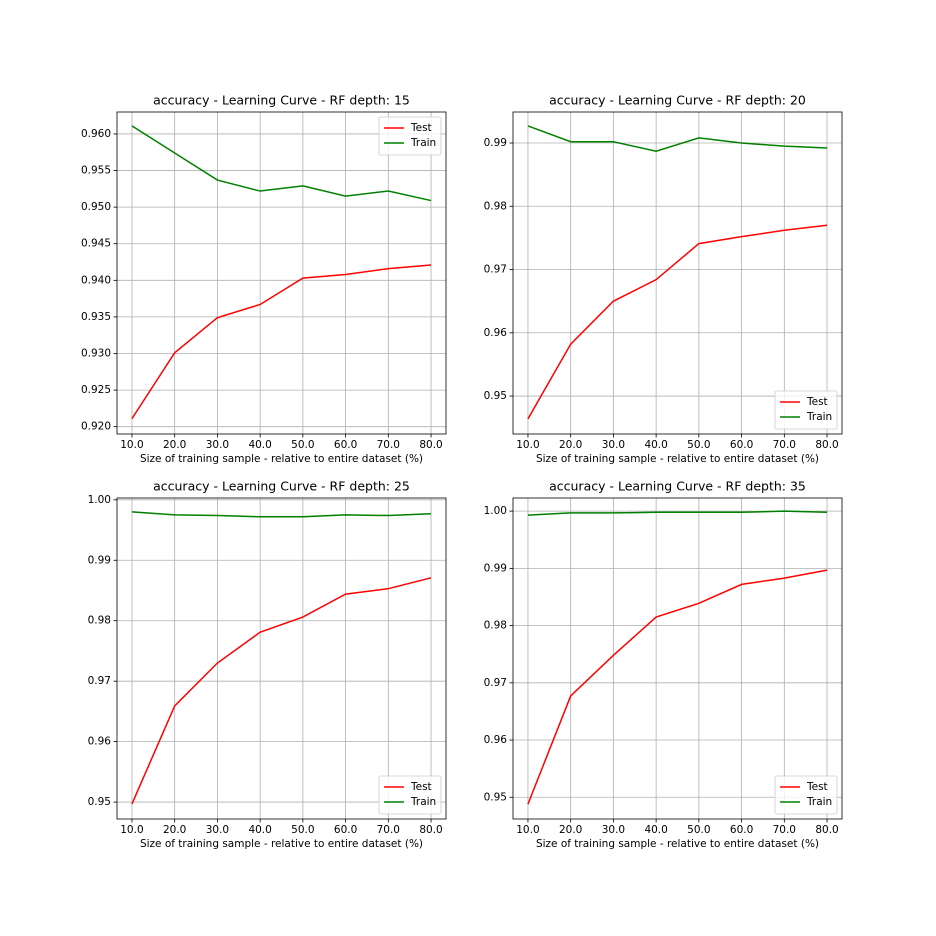 The height and width of the screenshot is (936, 936). Describe the element at coordinates (677, 486) in the screenshot. I see `chart-title: accuracy - Learning Curve - RF depth: 35` at that location.